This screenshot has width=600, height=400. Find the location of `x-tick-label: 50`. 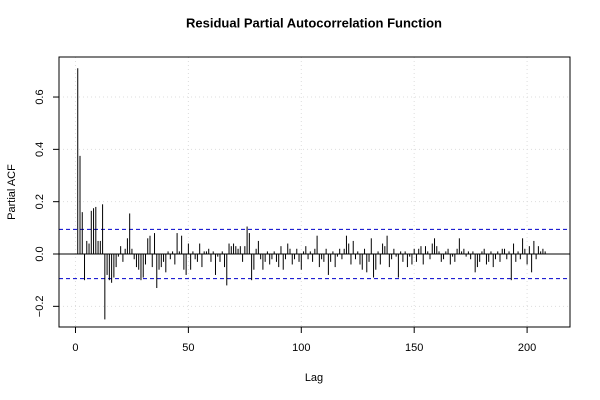

x-tick-label: 50 is located at coordinates (188, 348).